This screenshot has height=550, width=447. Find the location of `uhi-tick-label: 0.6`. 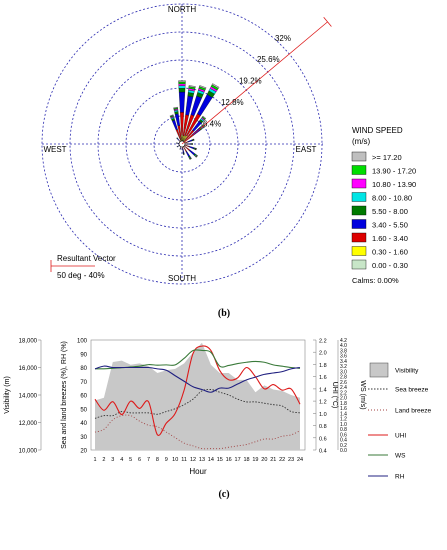

uhi-tick-label: 0.6 is located at coordinates (323, 439).